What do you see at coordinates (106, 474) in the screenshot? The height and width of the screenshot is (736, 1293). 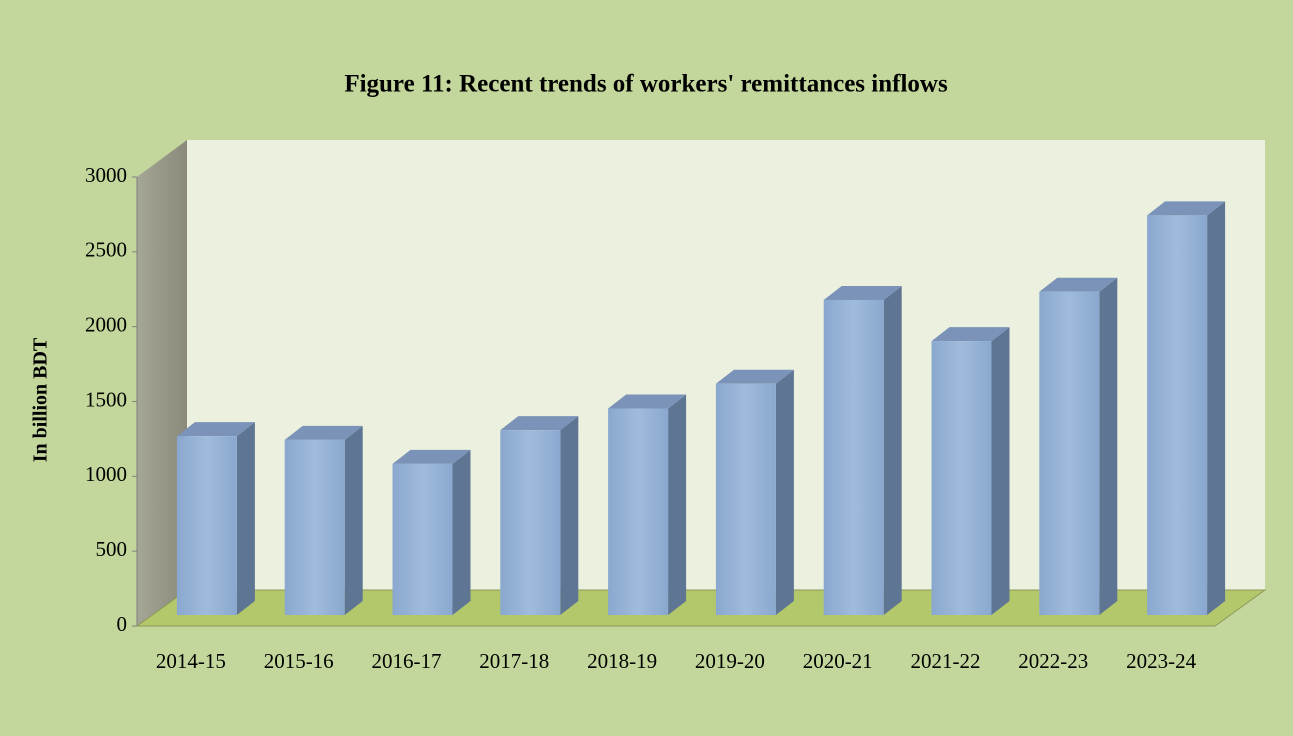 I see `y-tick-label: 1000` at bounding box center [106, 474].